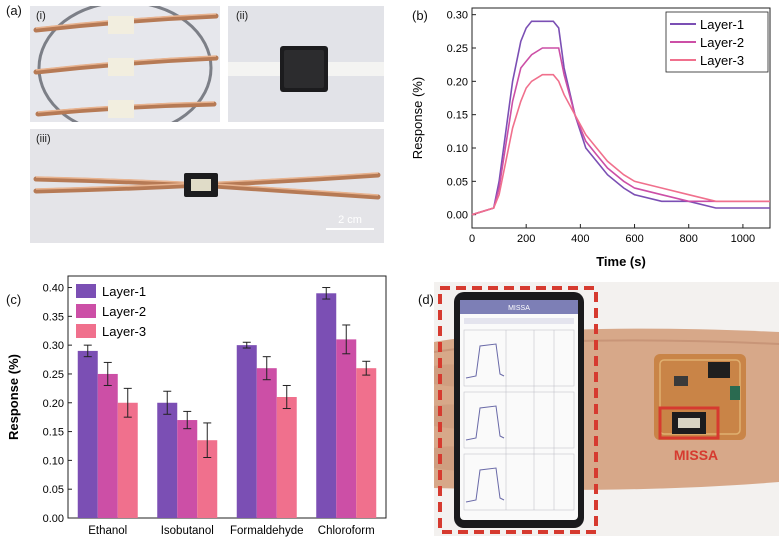 Image resolution: width=779 pixels, height=544 pixels. I want to click on panel-label-a: (a), so click(14, 10).